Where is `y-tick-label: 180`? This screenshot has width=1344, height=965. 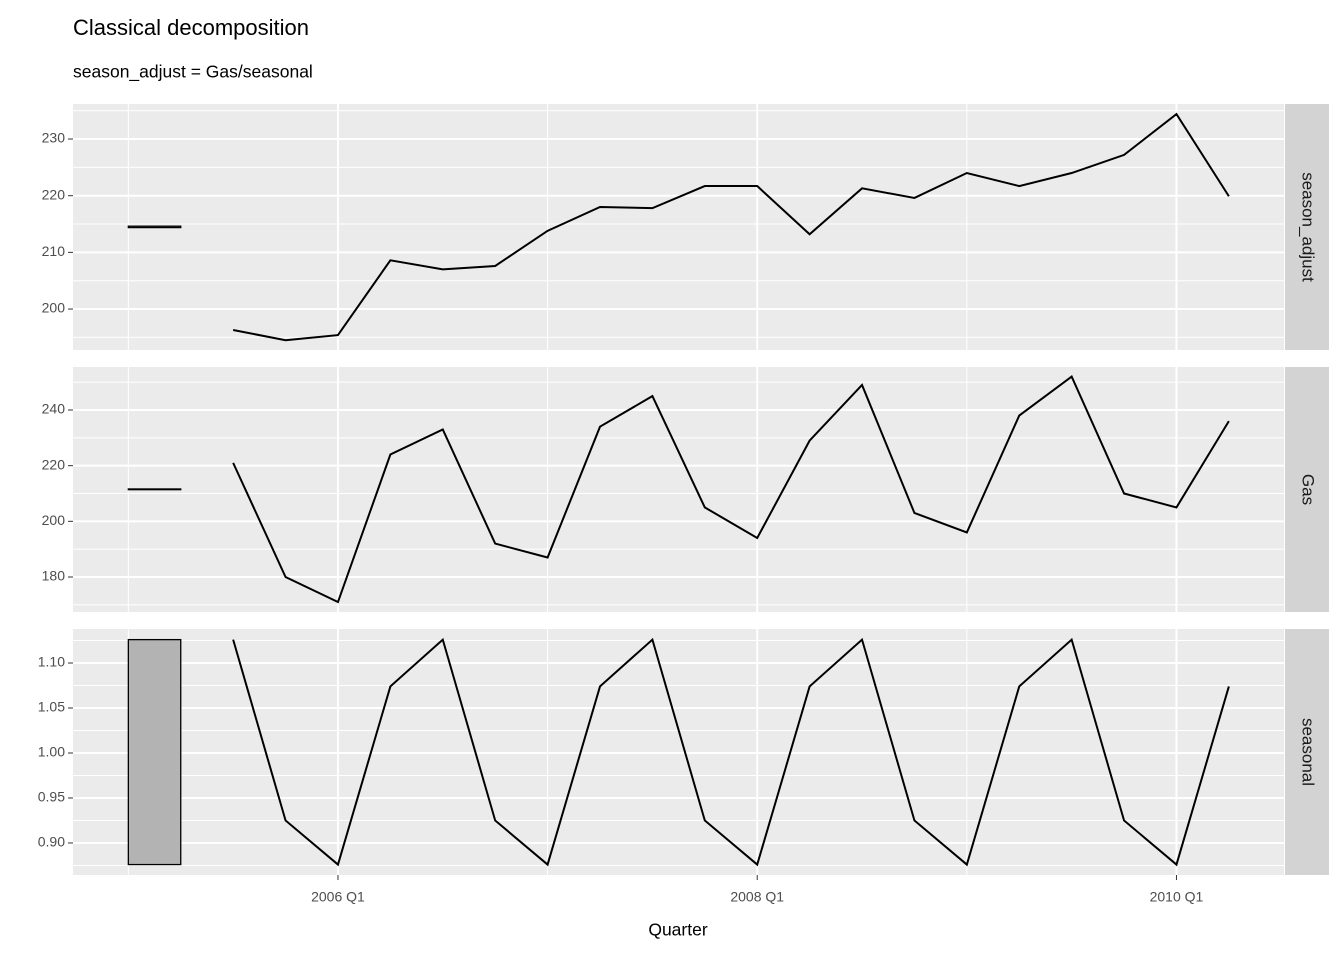
y-tick-label: 180 is located at coordinates (54, 576).